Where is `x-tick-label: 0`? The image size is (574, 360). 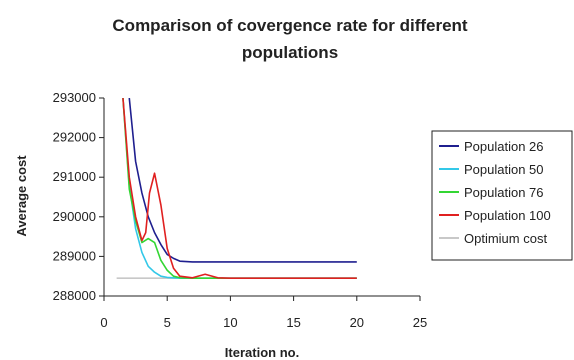 x-tick-label: 0 is located at coordinates (103, 322).